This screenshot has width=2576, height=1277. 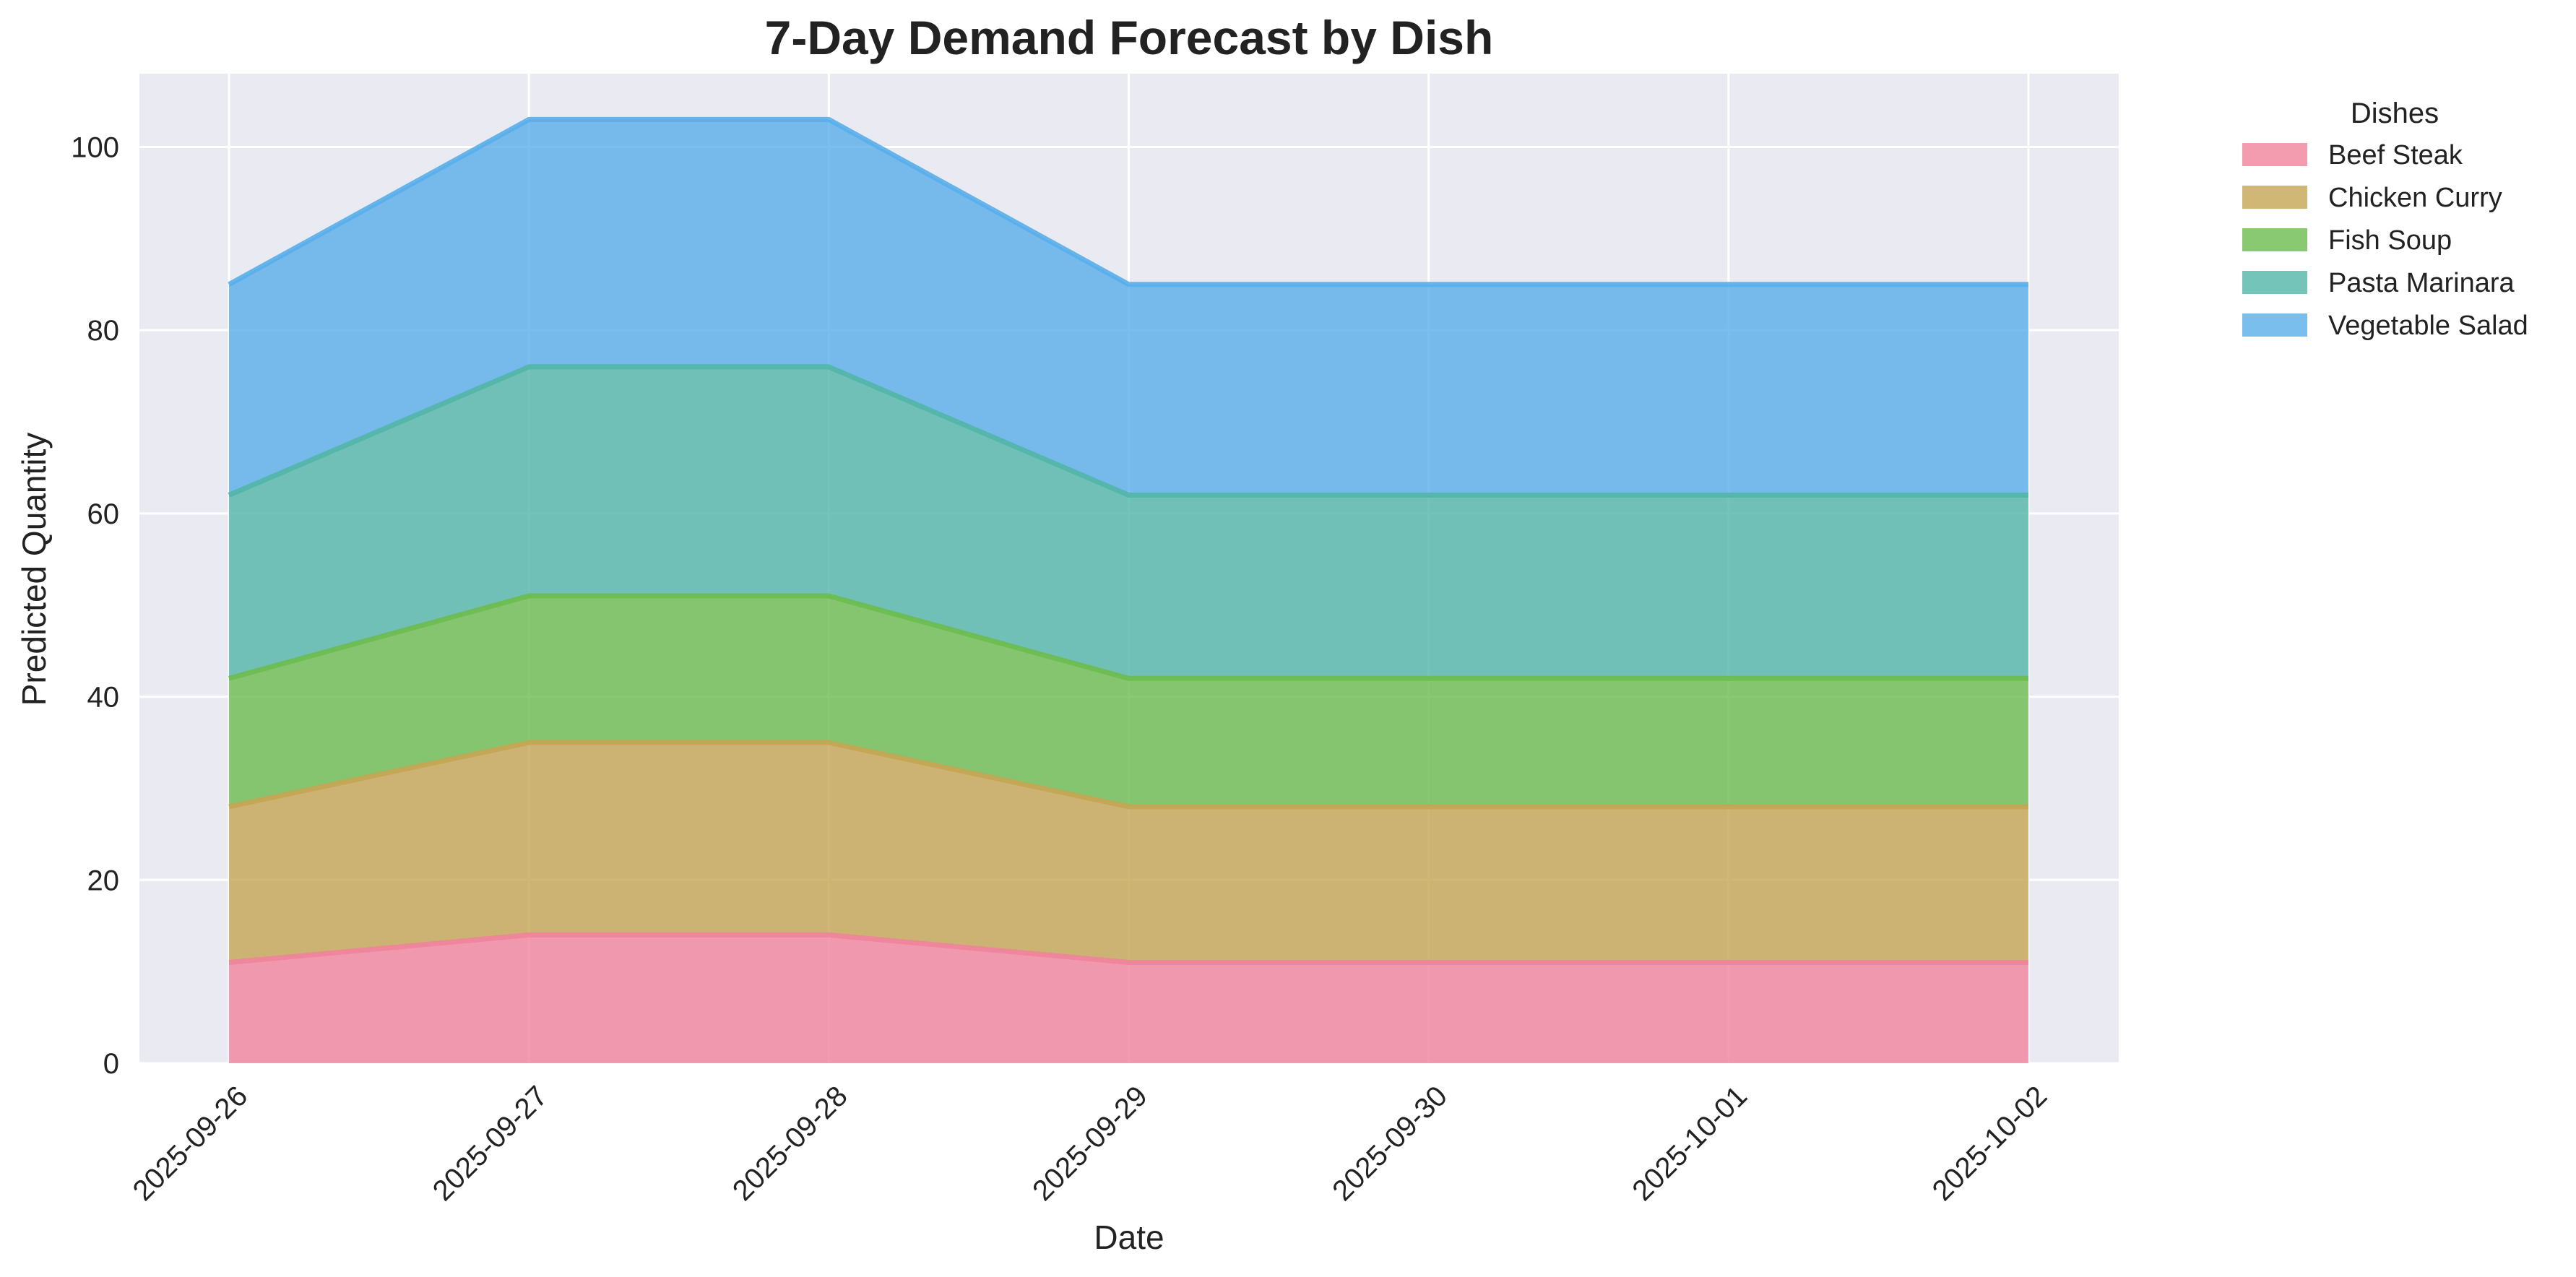 What do you see at coordinates (2274, 282) in the screenshot?
I see `legend-swatch-pasta-marinara` at bounding box center [2274, 282].